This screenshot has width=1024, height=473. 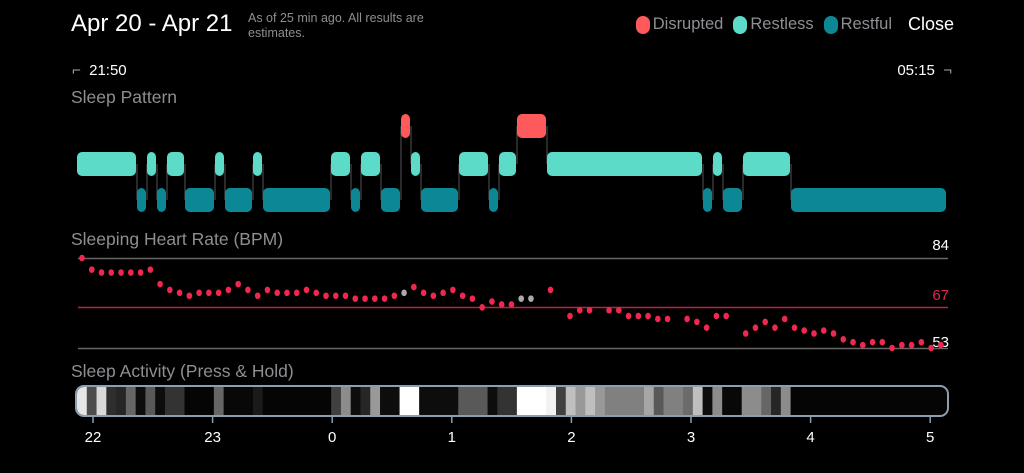 What do you see at coordinates (108, 70) in the screenshot?
I see `start-time-label: 21:50` at bounding box center [108, 70].